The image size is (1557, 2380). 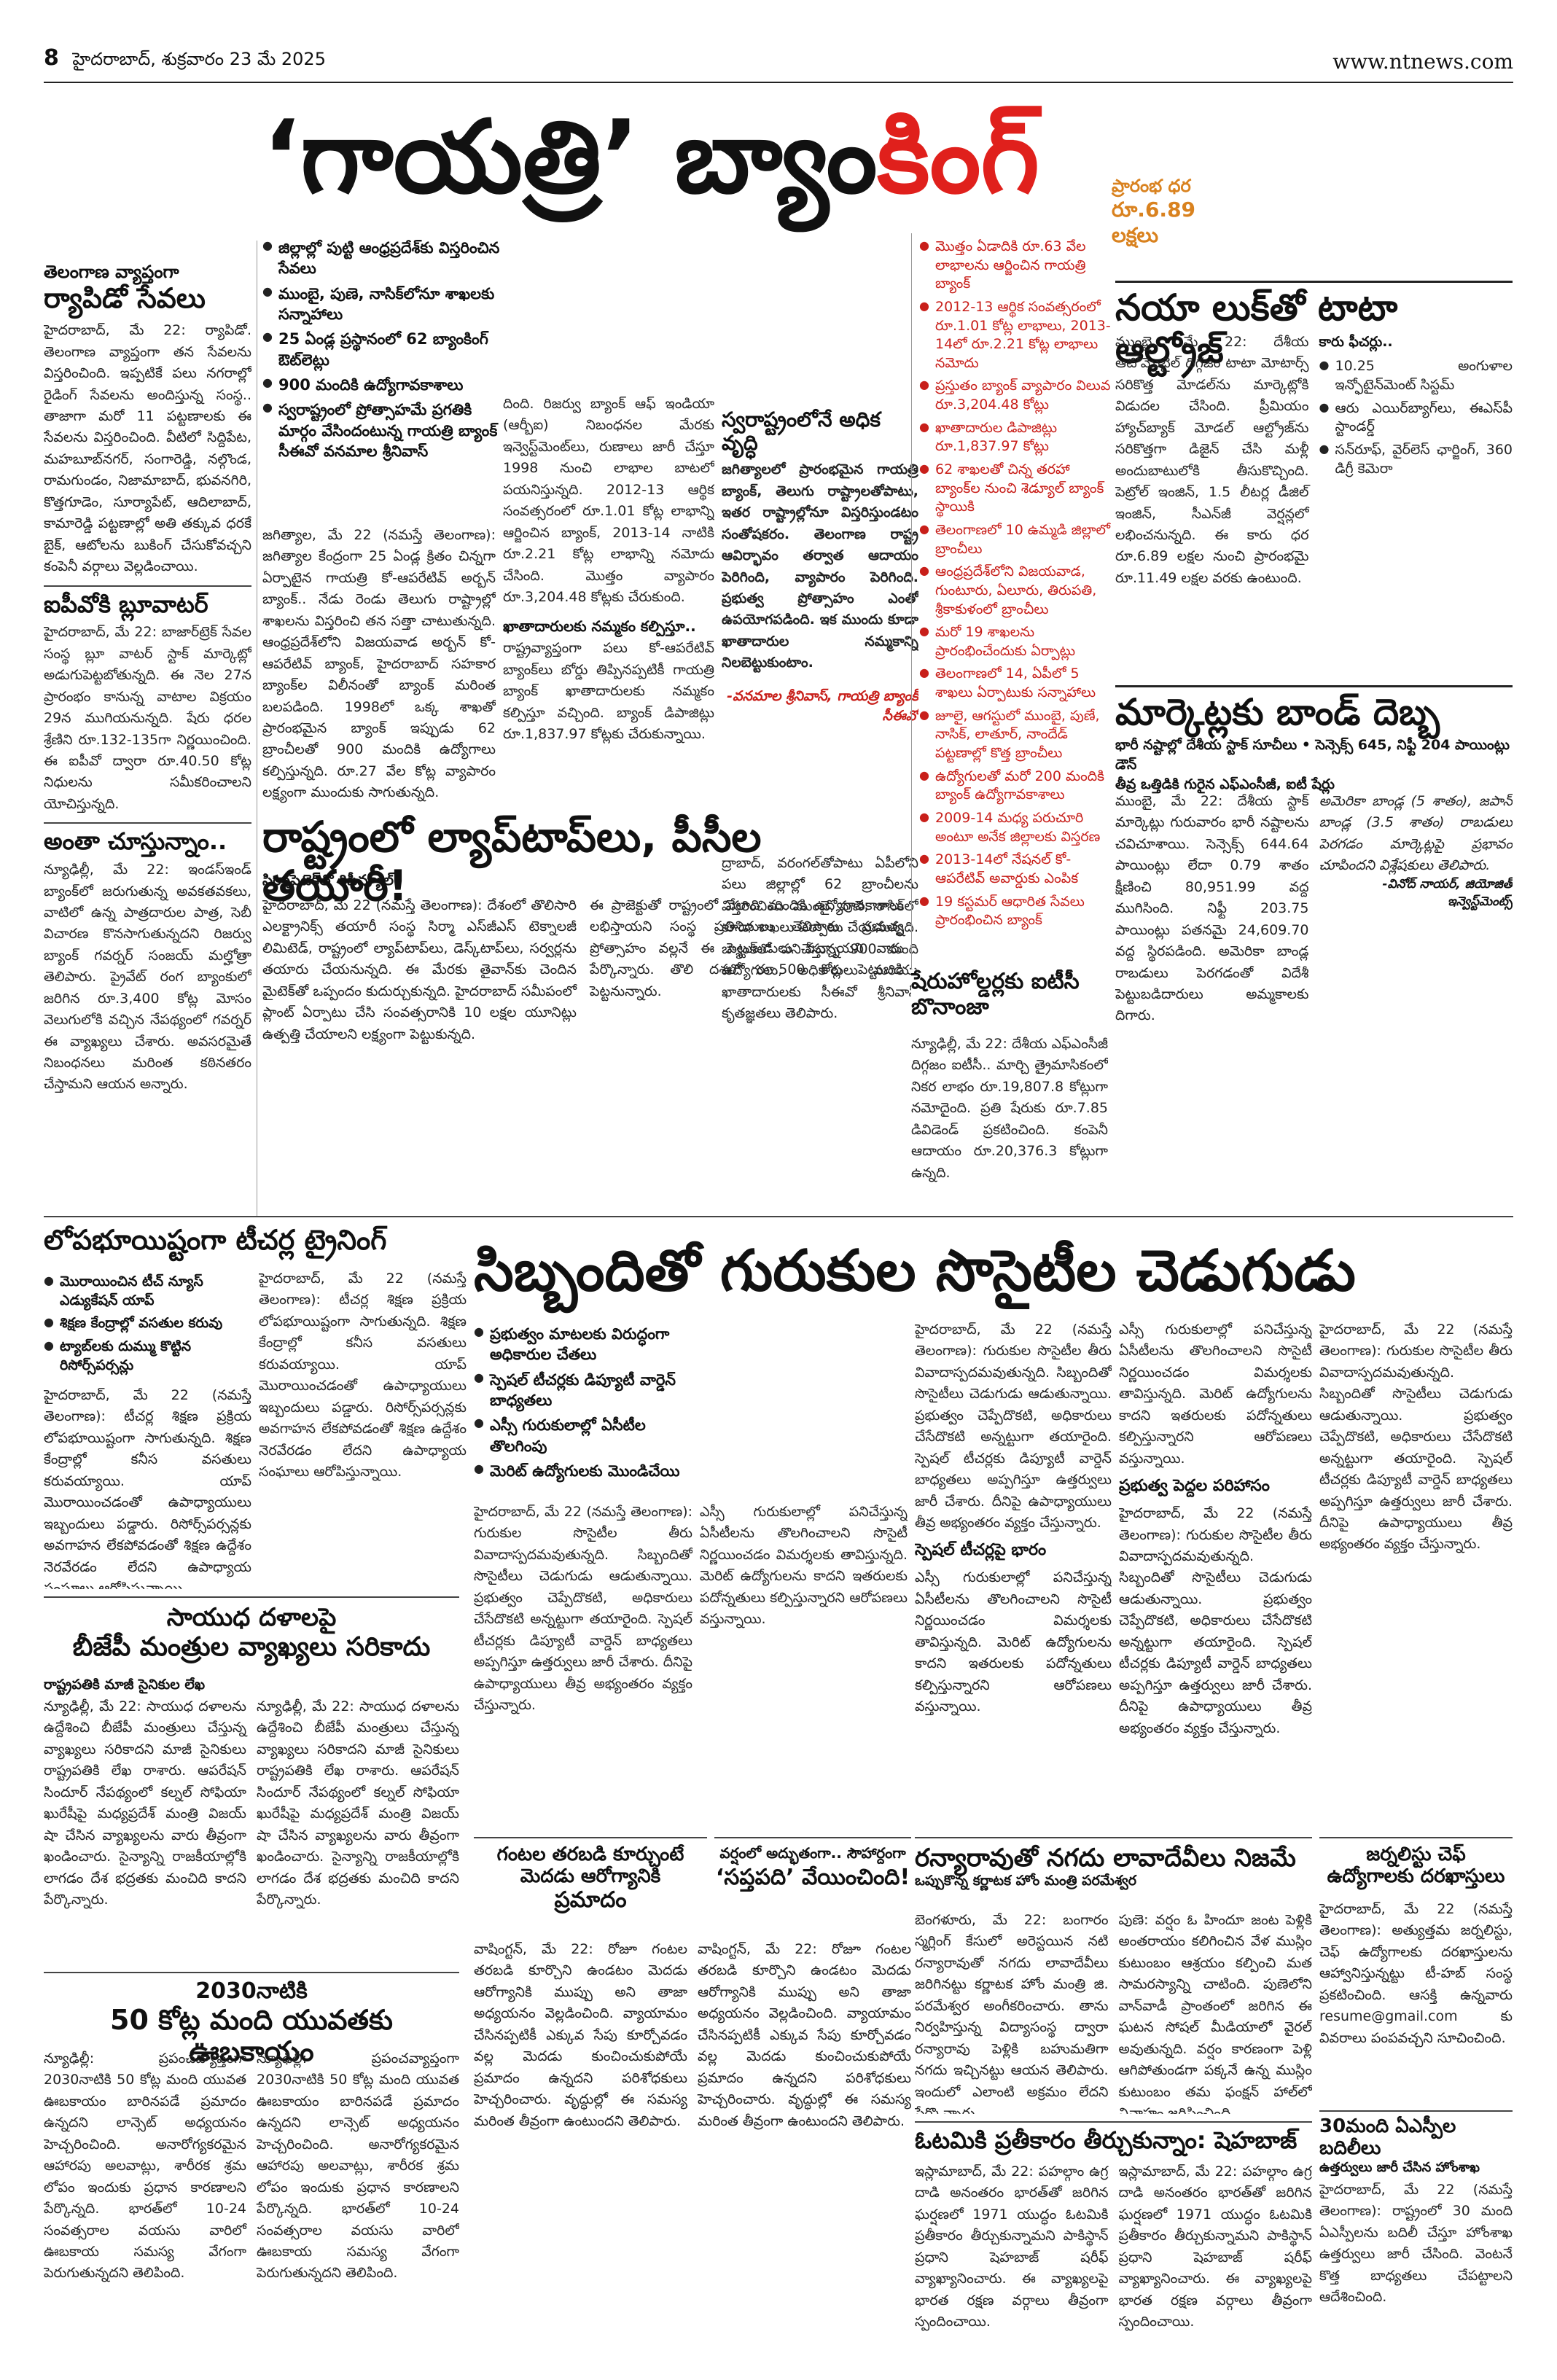 I want to click on teachers-bullet: మొరాయించిన టీచ్ న్యూస్ ఎడ్యుకేషన్ యాప్, so click(x=147, y=1291).